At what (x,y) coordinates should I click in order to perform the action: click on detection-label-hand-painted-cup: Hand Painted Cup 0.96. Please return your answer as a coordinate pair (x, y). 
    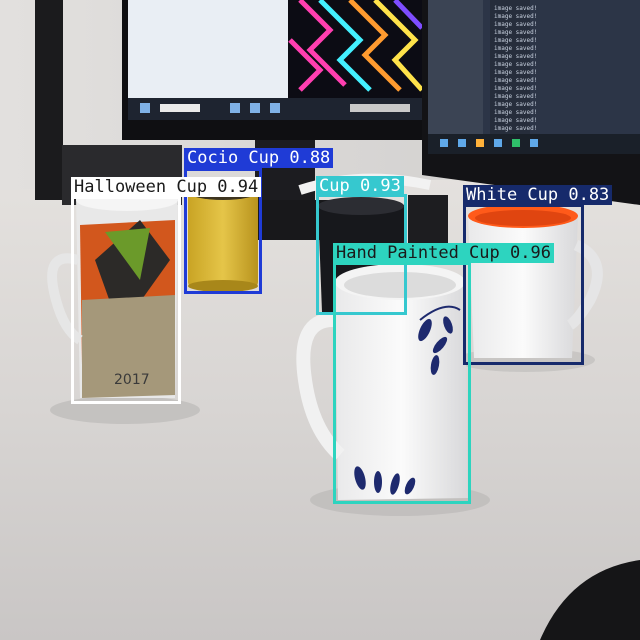
    Looking at the image, I should click on (443, 253).